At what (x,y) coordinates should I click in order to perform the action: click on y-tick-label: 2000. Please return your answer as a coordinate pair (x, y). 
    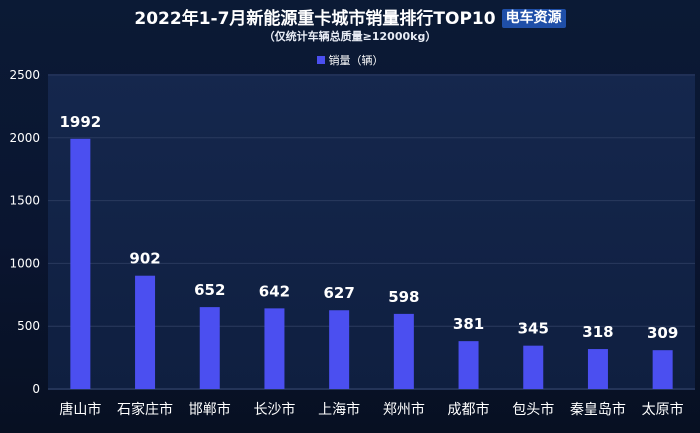
    Looking at the image, I should click on (24, 138).